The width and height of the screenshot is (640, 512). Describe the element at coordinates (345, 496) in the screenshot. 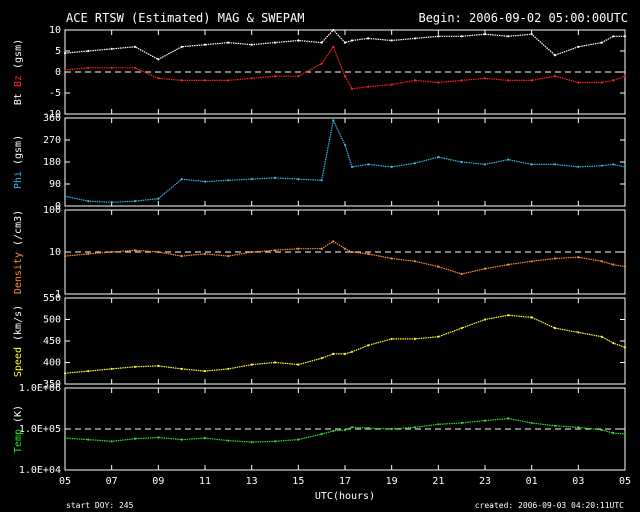

I see `x-axis-label: UTC(hours)` at that location.